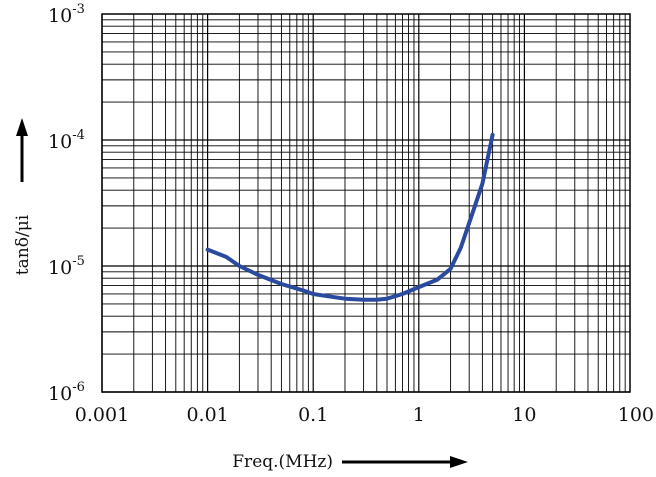  Describe the element at coordinates (23, 244) in the screenshot. I see `y-axis-title: tanδ/μi` at that location.